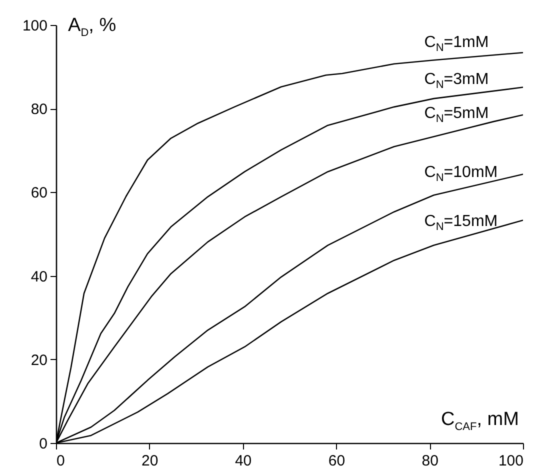  I want to click on series-label: C$_{N}$=5mM, so click(456, 115).